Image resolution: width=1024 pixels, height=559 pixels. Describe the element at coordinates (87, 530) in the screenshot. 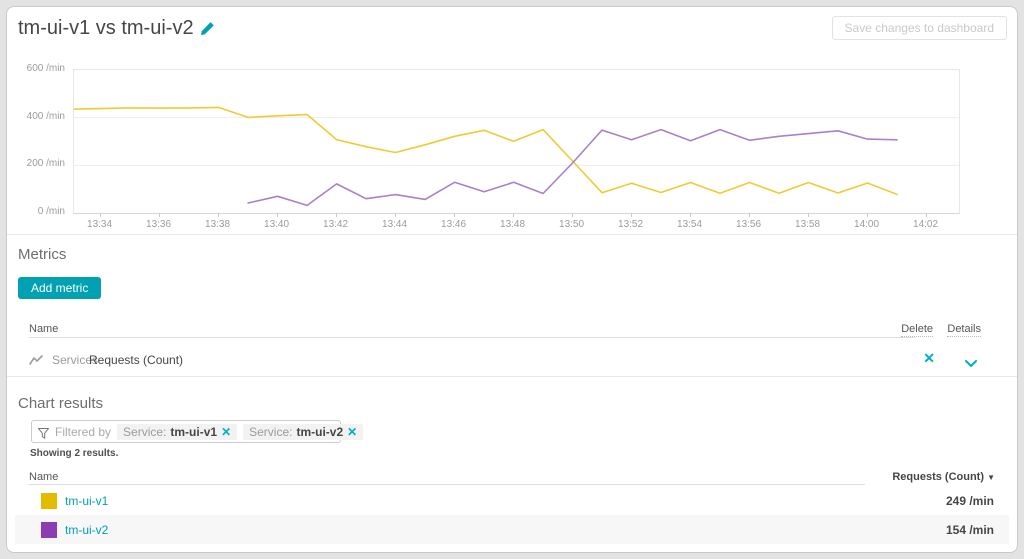

I see `result-service-link: tm-ui-v2` at that location.